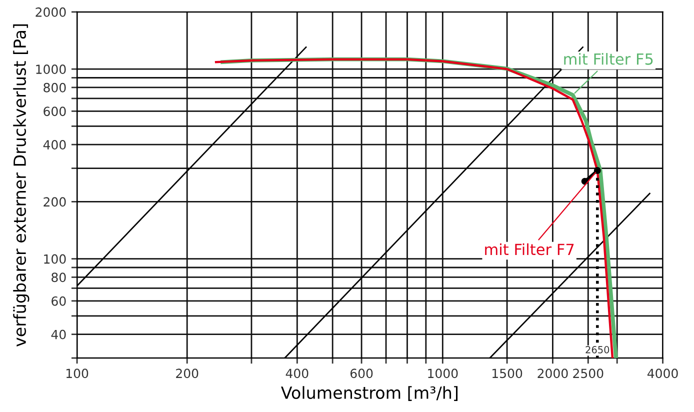 This screenshot has width=694, height=412. I want to click on y-tick-label: 60, so click(59, 301).